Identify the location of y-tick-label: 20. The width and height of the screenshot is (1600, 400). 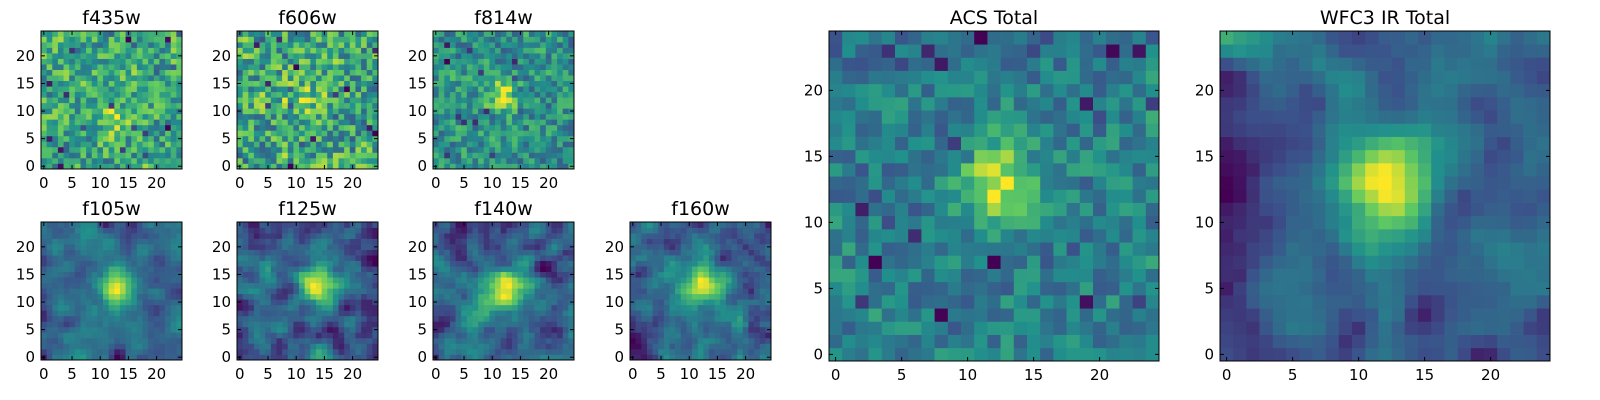
(417, 56).